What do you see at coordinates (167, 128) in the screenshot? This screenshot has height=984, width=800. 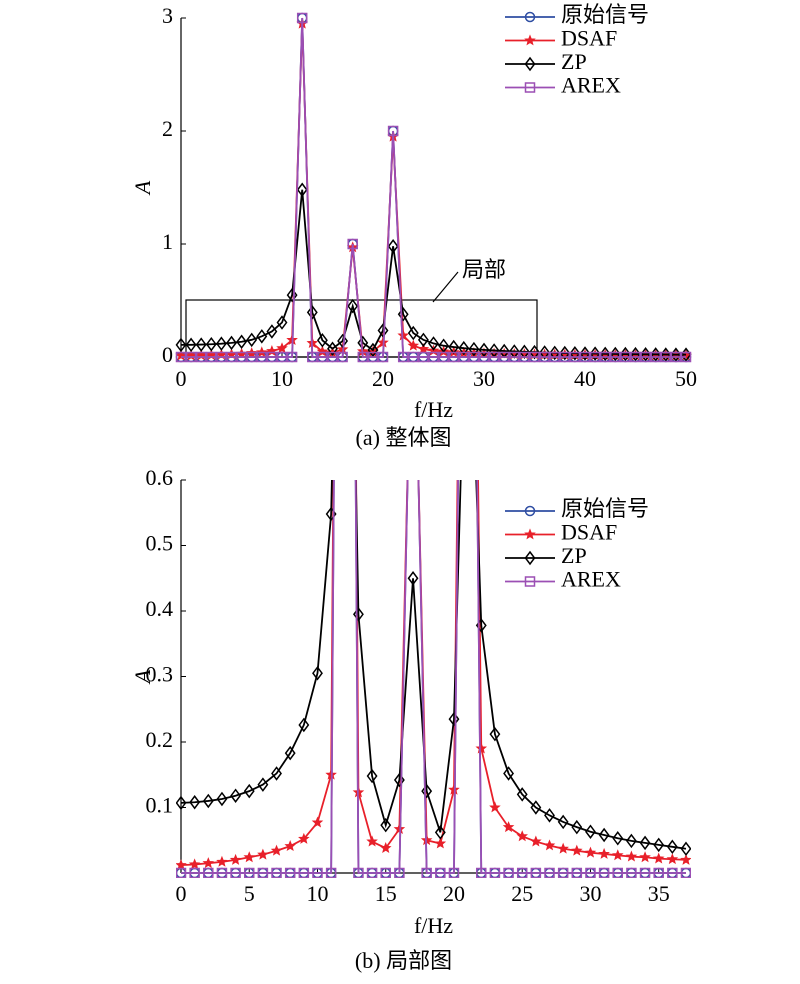 I see `y-tick-label: 2` at bounding box center [167, 128].